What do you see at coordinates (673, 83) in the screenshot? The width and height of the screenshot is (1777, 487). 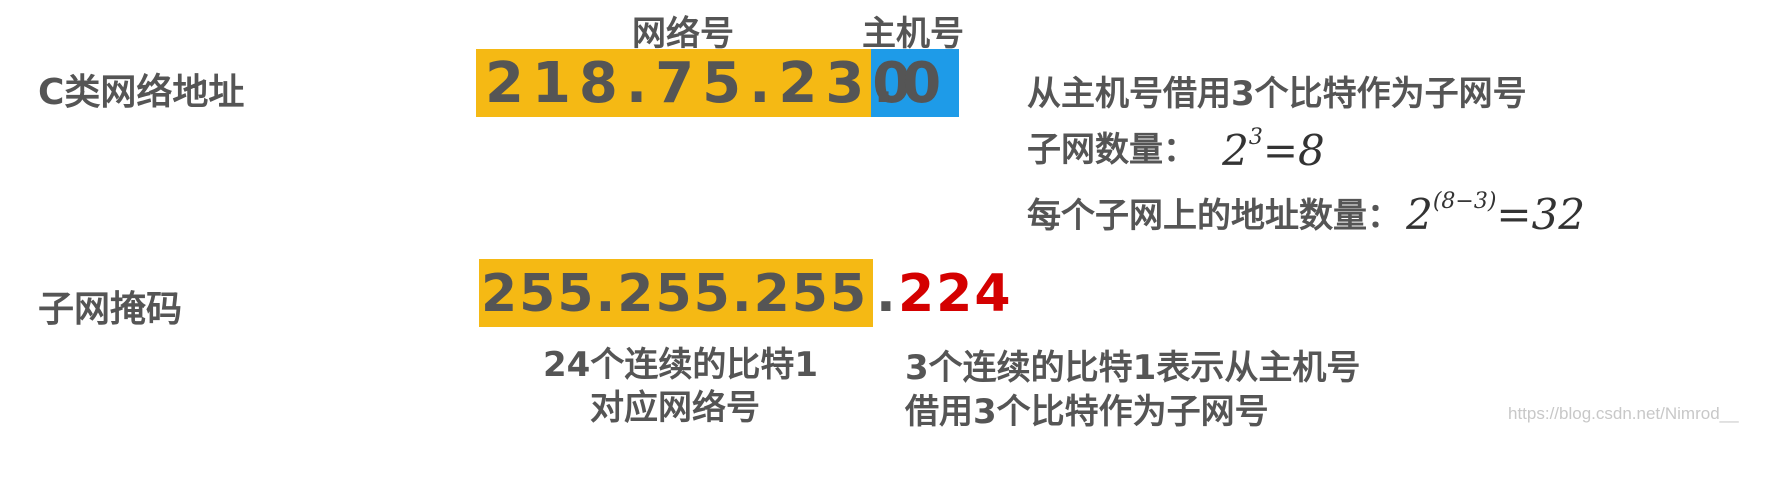 I see `address-network-box` at bounding box center [673, 83].